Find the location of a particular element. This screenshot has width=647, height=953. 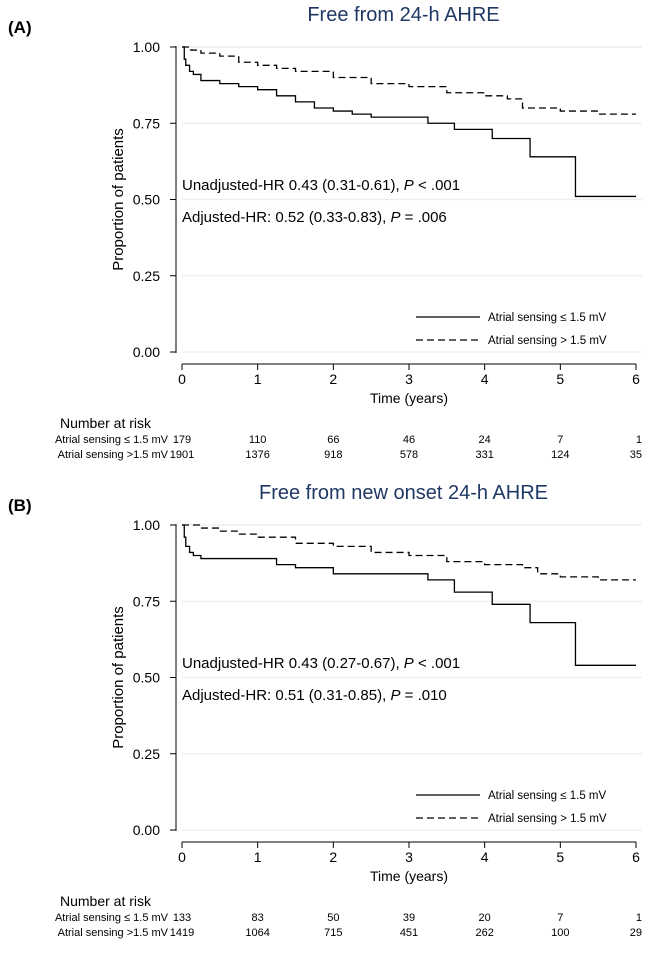

risk-count: 20 is located at coordinates (485, 918).